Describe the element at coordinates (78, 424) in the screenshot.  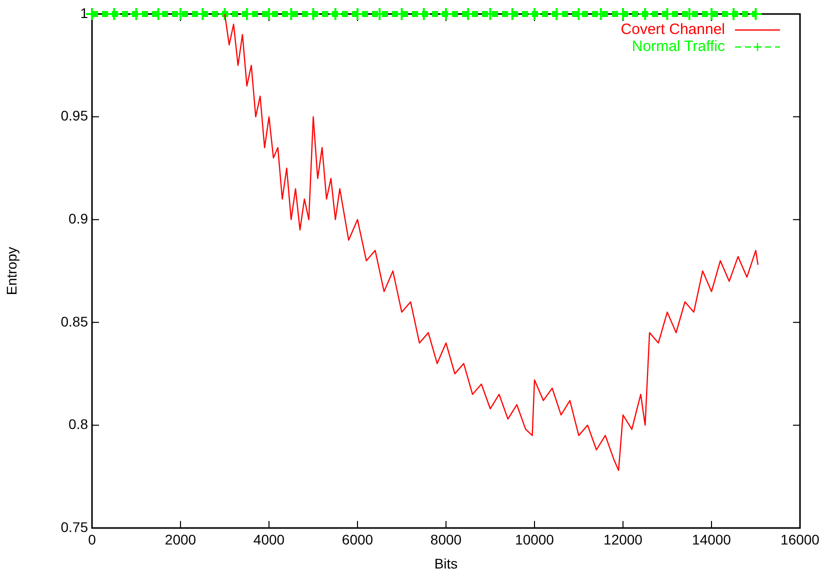
I see `y-tick-label: 0.8` at that location.